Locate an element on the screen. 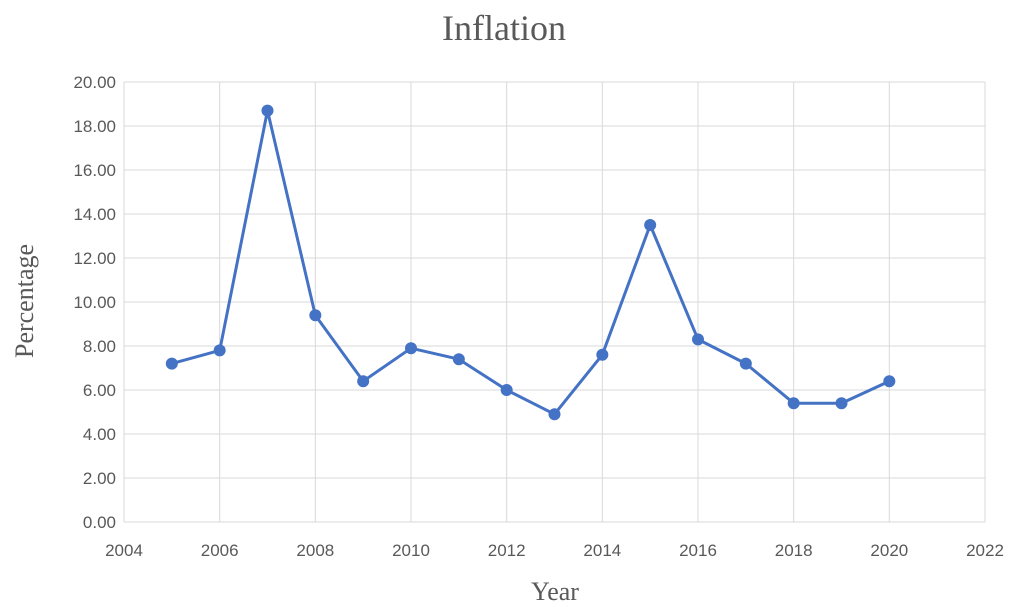  y-tick-label: 0.00 is located at coordinates (99, 522).